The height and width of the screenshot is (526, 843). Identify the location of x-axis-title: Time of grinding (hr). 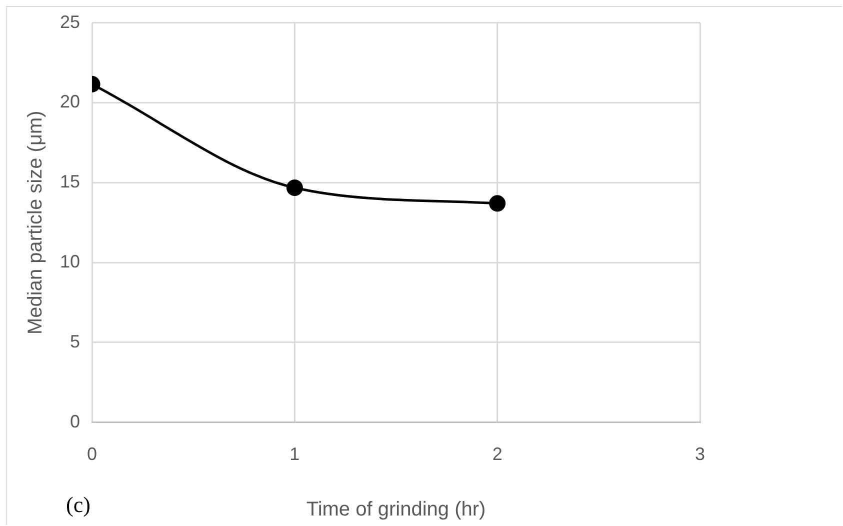
(396, 509).